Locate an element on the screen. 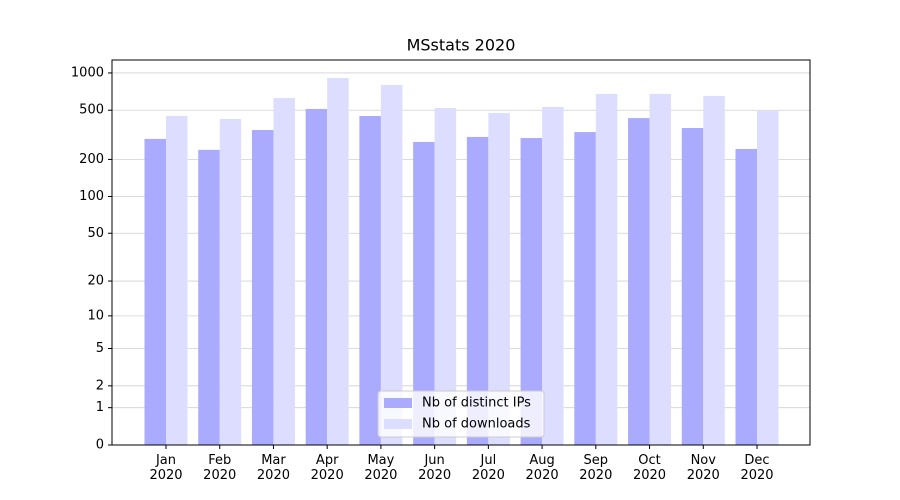 This screenshot has width=900, height=500. x-tick-label: Jul 2020 is located at coordinates (488, 468).